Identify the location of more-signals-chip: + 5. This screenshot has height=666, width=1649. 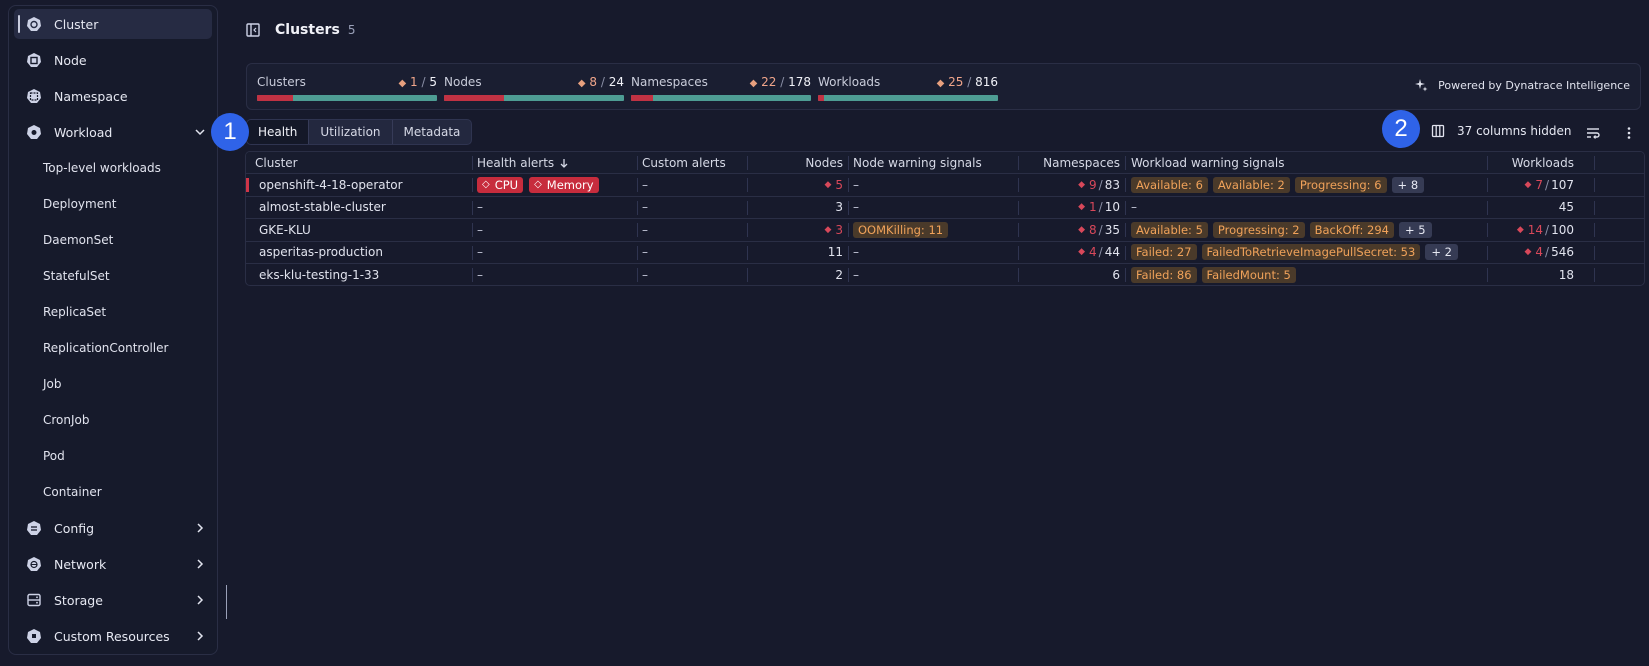
(1415, 229).